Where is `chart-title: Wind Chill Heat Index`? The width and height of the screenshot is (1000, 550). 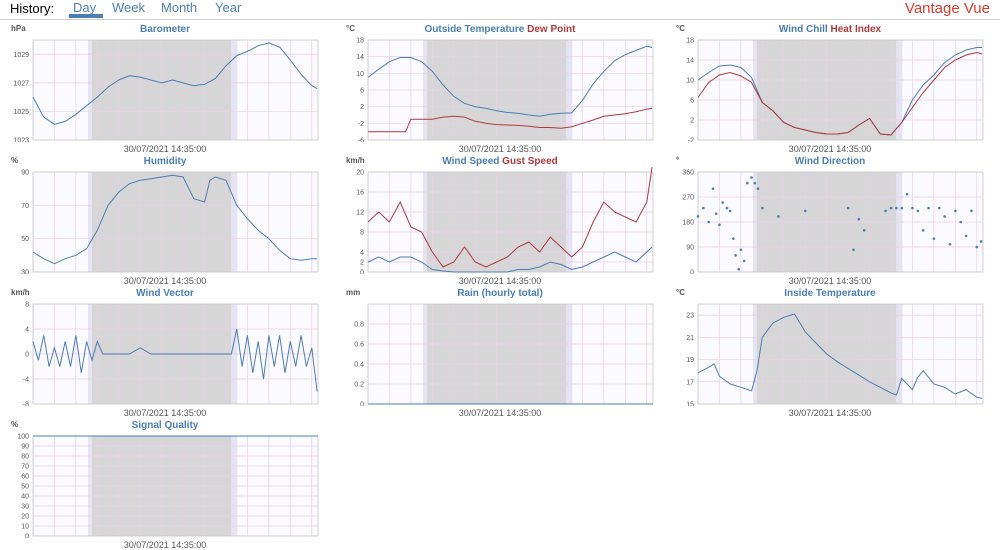 chart-title: Wind Chill Heat Index is located at coordinates (830, 29).